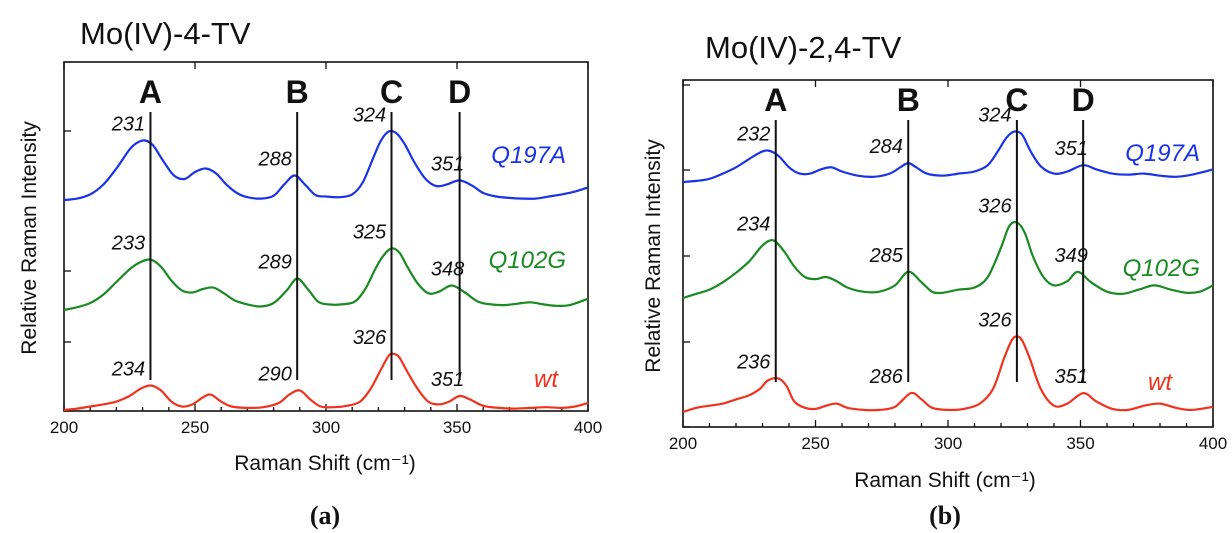 The height and width of the screenshot is (533, 1232). I want to click on peak-value-label: 233, so click(128, 244).